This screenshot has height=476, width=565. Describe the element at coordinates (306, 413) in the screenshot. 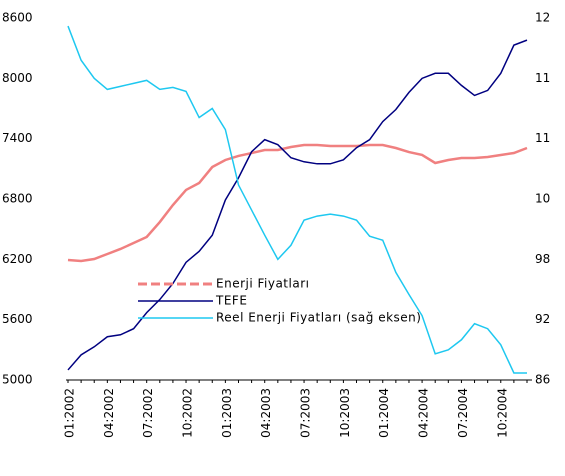

I see `x-tick-label: 07:2003` at that location.